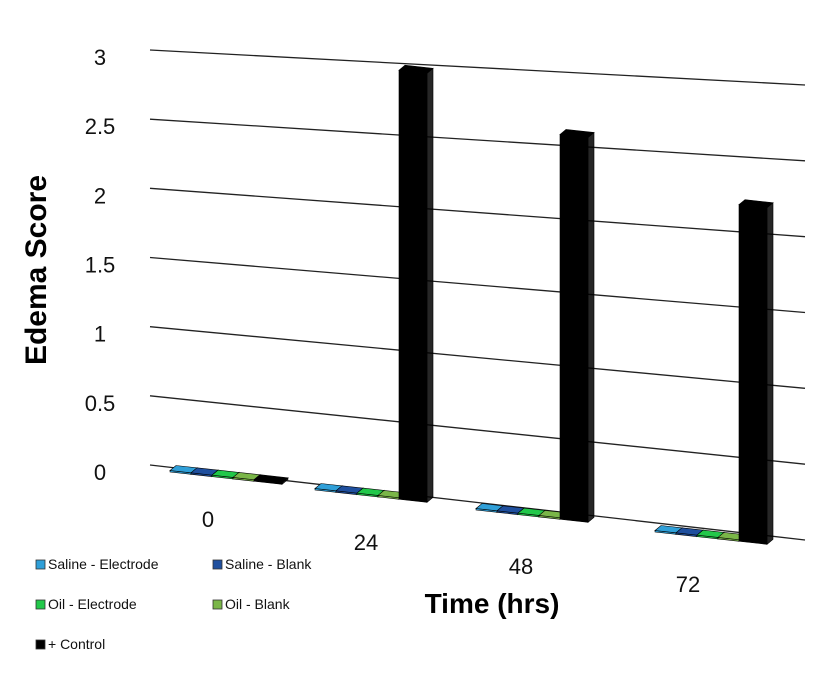  Describe the element at coordinates (100, 403) in the screenshot. I see `y-tick-label: 0.5` at that location.